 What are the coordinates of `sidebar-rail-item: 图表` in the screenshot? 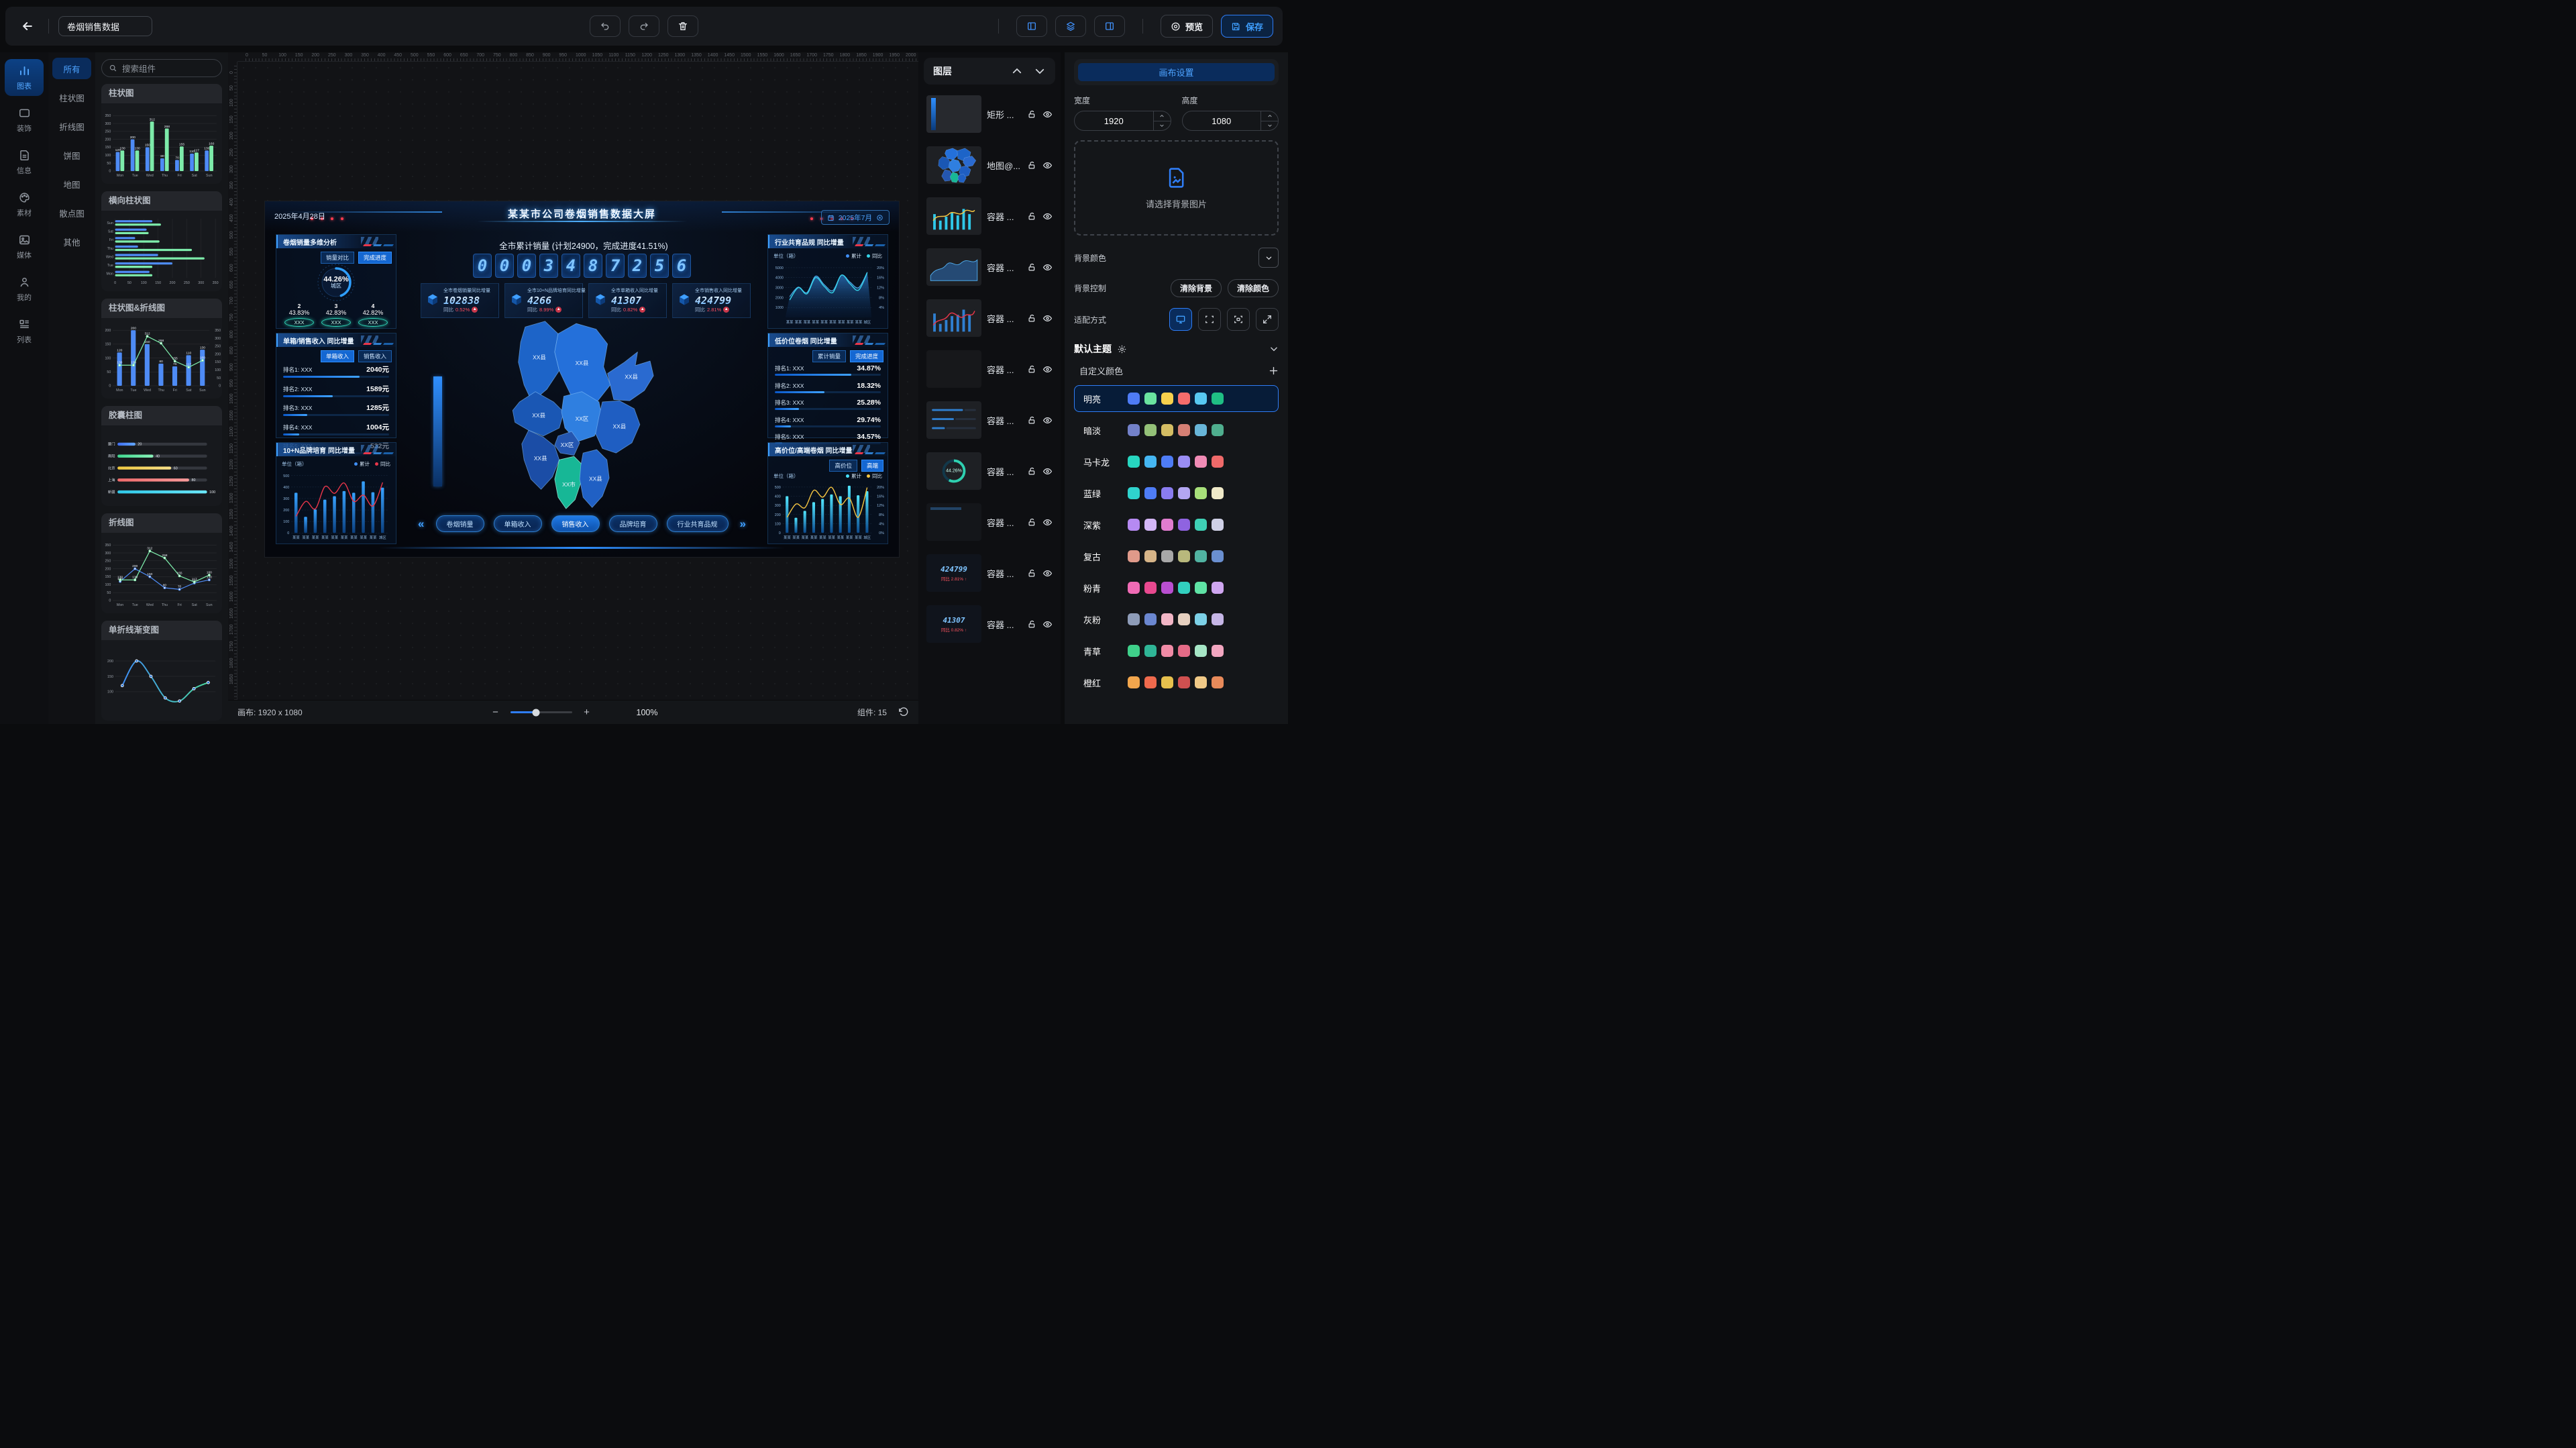 It's located at (24, 77).